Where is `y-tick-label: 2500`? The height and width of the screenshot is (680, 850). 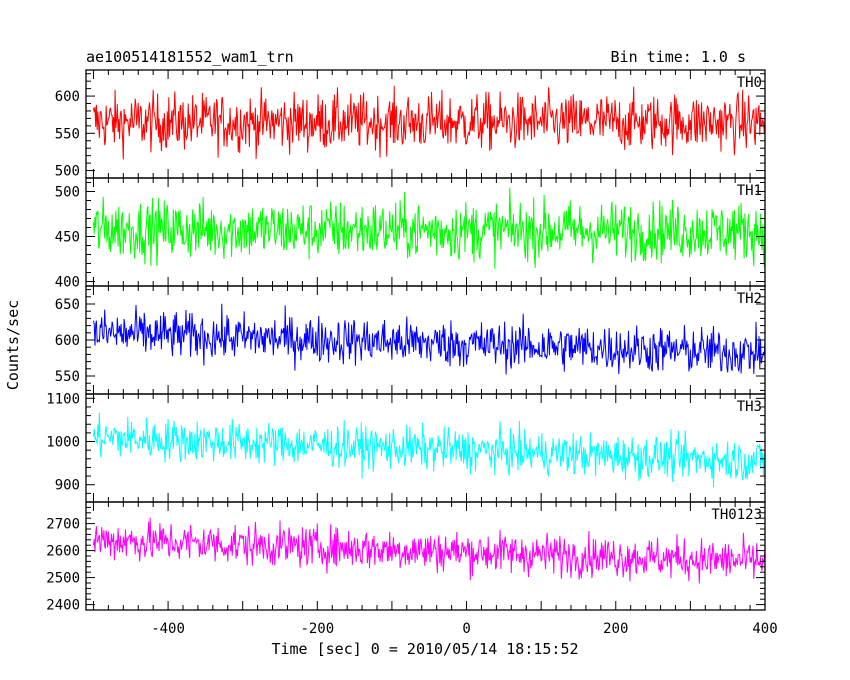 y-tick-label: 2500 is located at coordinates (63, 579).